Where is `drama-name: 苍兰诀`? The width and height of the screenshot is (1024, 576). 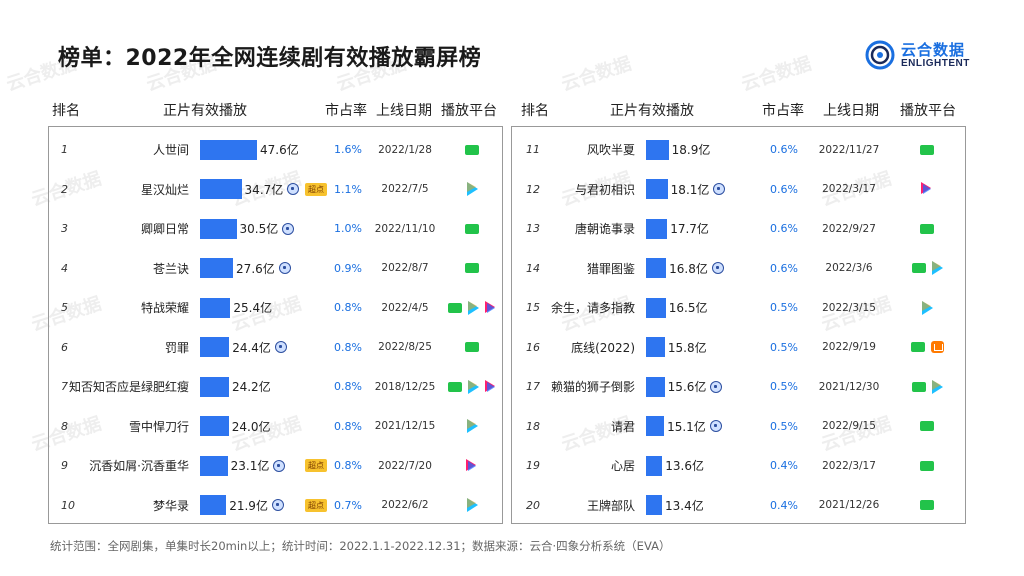
drama-name: 苍兰诀 is located at coordinates (170, 268).